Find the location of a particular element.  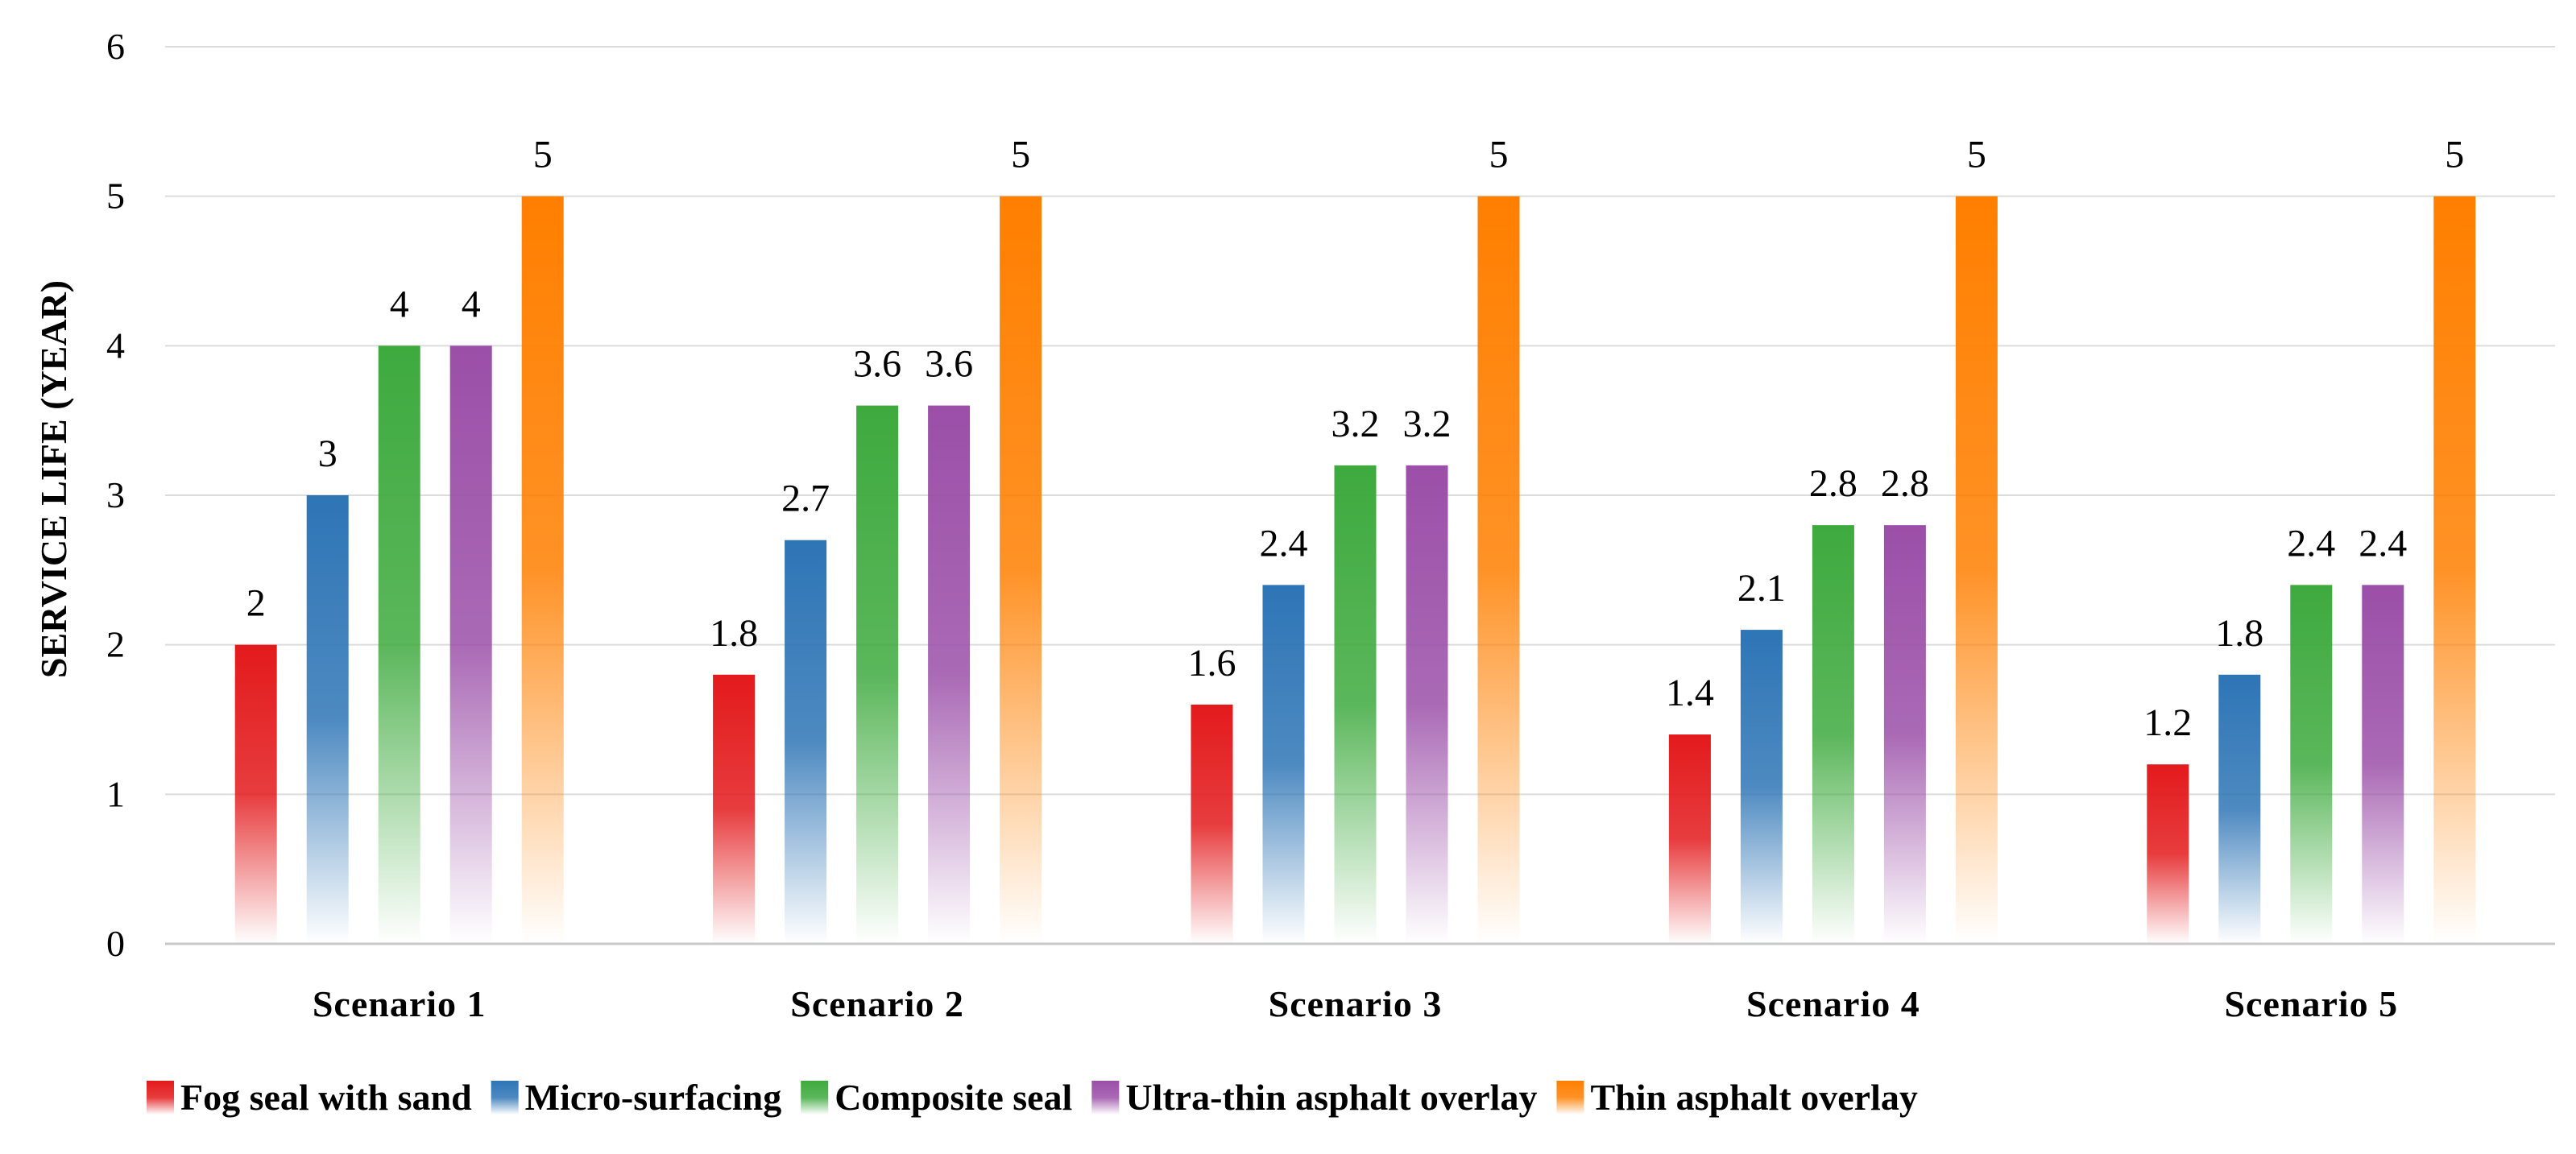

legend-label: Ultra-thin asphalt overlay is located at coordinates (1331, 1097).